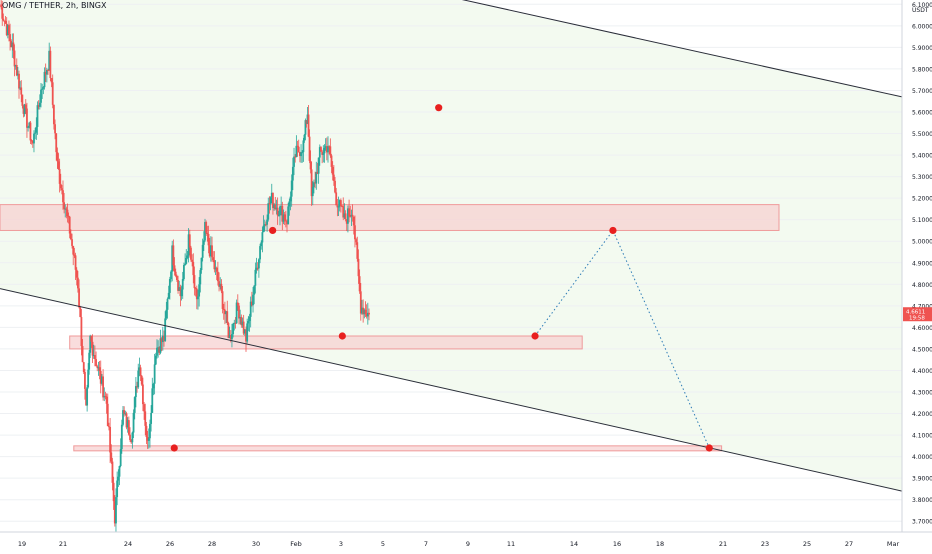  What do you see at coordinates (341, 544) in the screenshot?
I see `x-tick-label: 3` at bounding box center [341, 544].